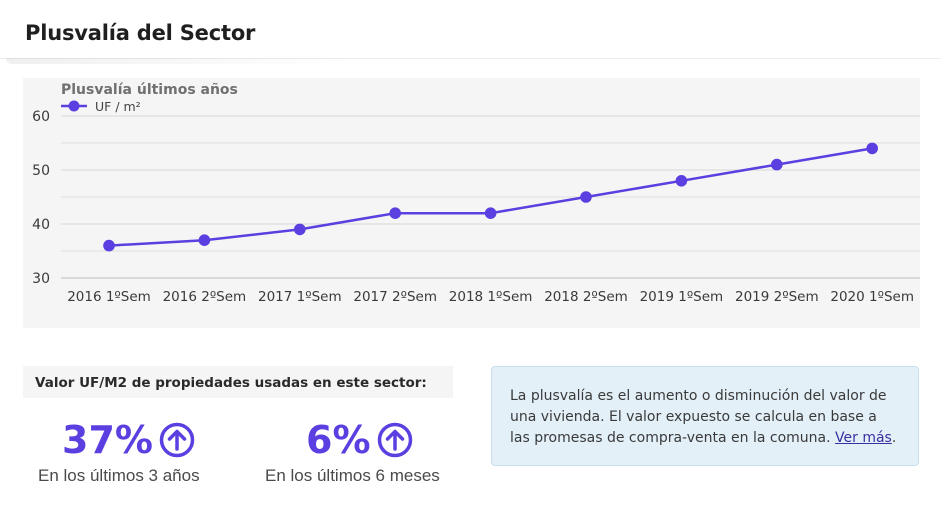 The image size is (949, 521). I want to click on stat-caption: En los últimos 6 meses, so click(352, 475).